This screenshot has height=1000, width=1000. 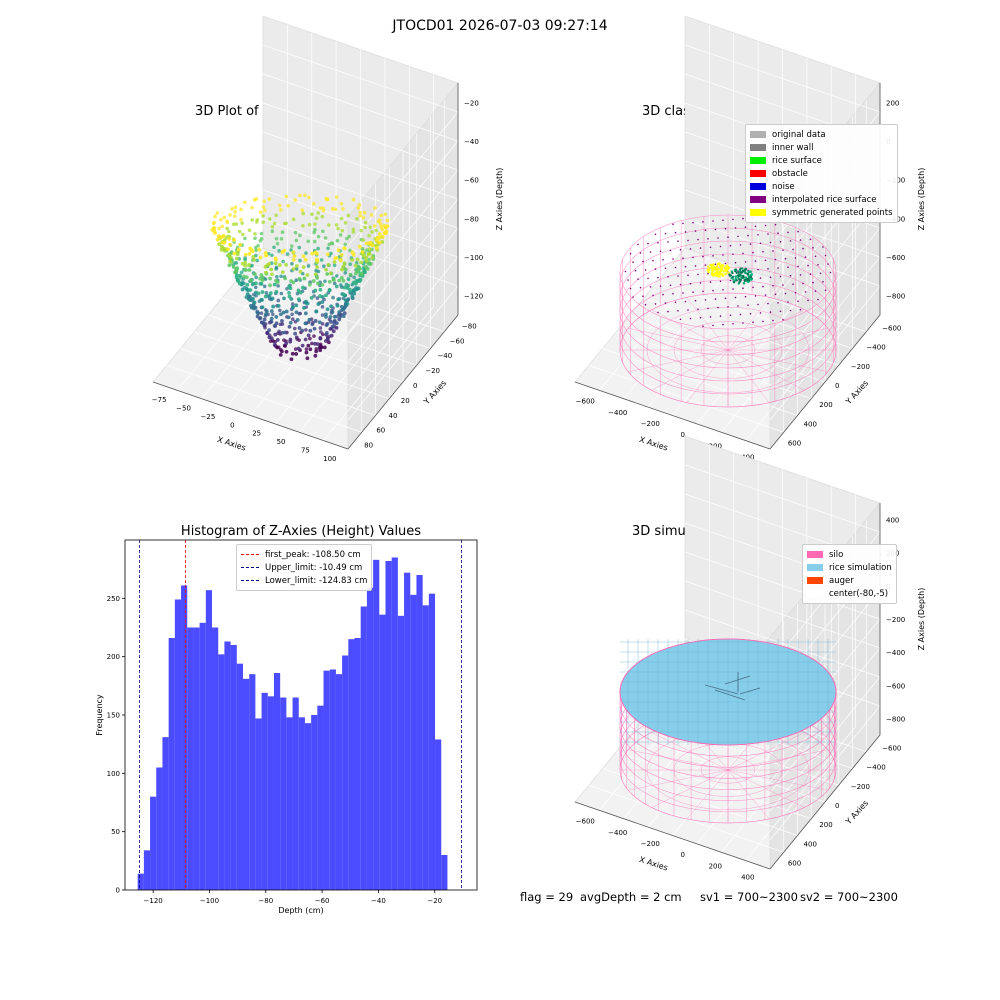 What do you see at coordinates (678, 339) in the screenshot?
I see `classify-floor-spoke` at bounding box center [678, 339].